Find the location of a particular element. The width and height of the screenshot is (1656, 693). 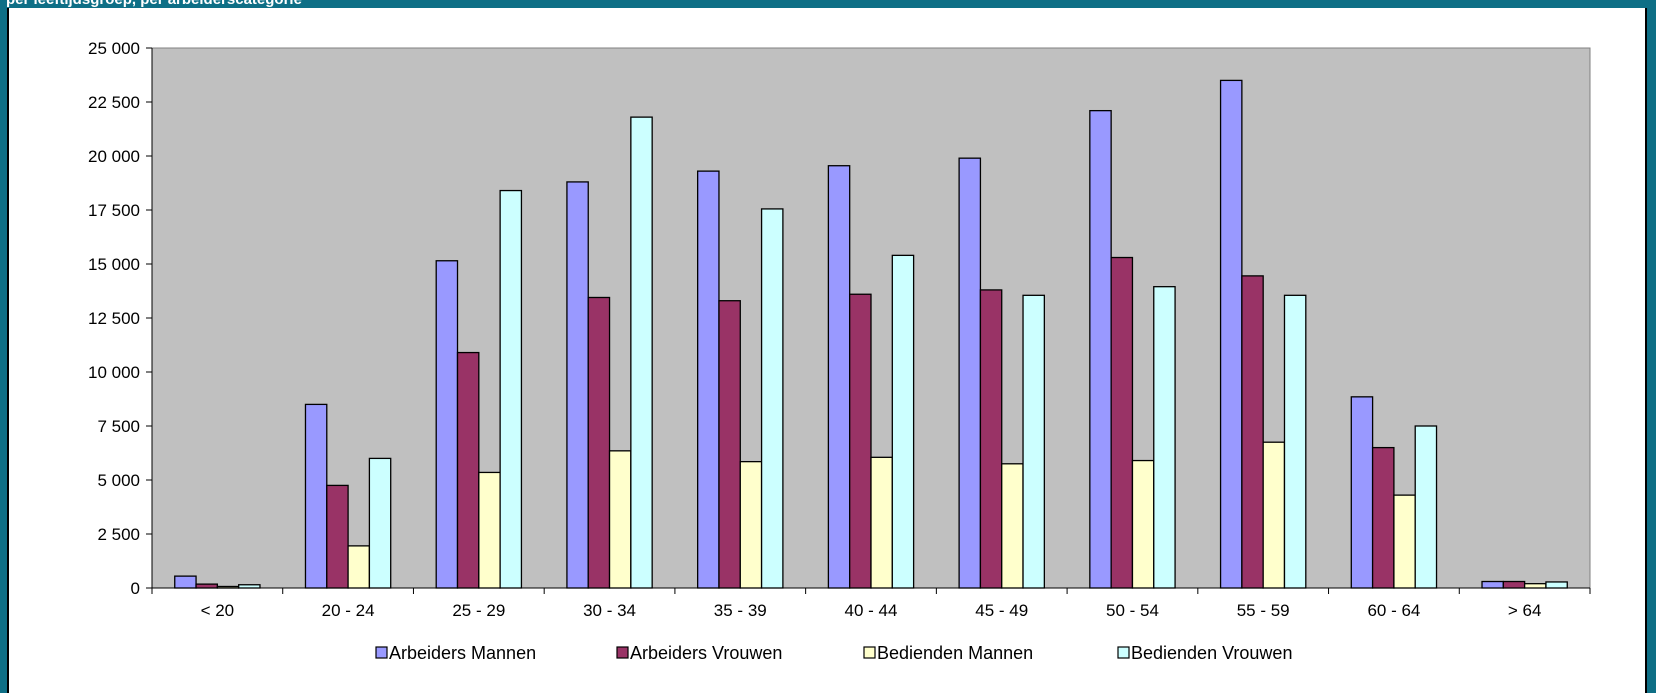

x-tick-label: 40 - 44 is located at coordinates (871, 610).